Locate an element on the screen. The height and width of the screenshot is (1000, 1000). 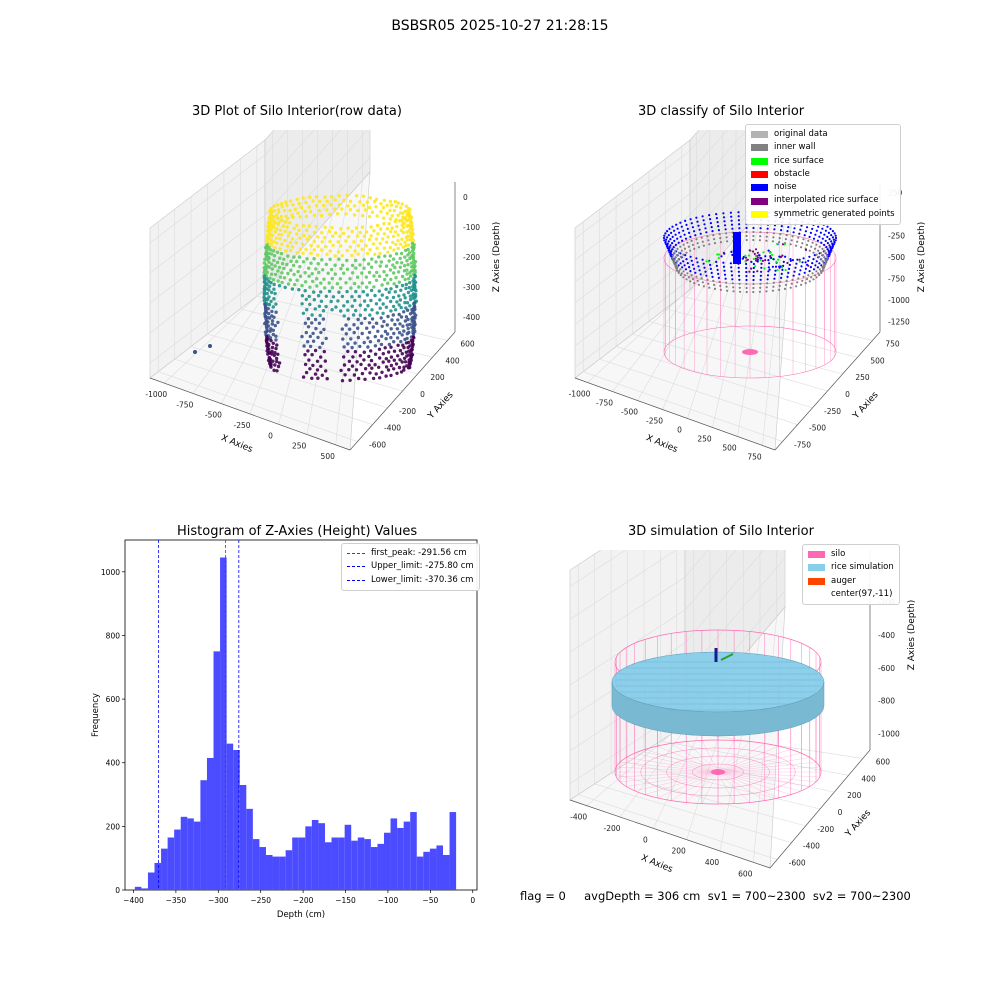
wall-grid-line is located at coordinates (641, 184).